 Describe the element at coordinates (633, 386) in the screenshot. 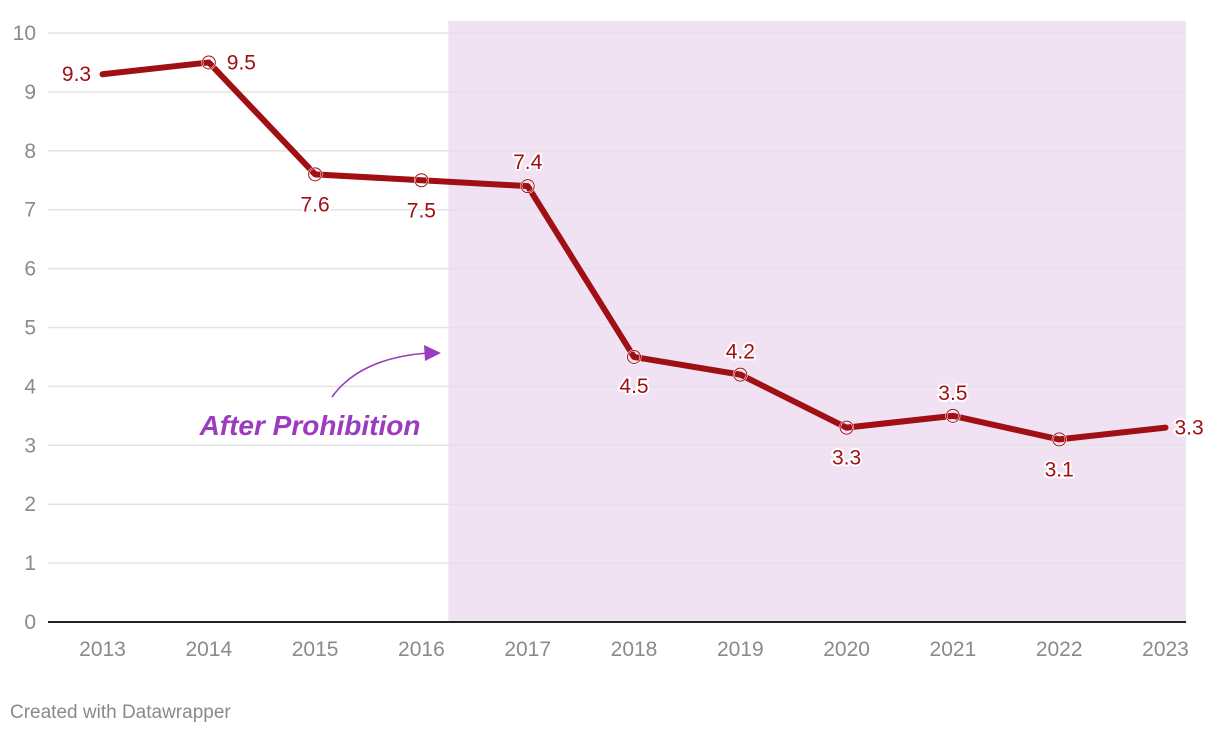

I see `data-label: 4.5` at that location.